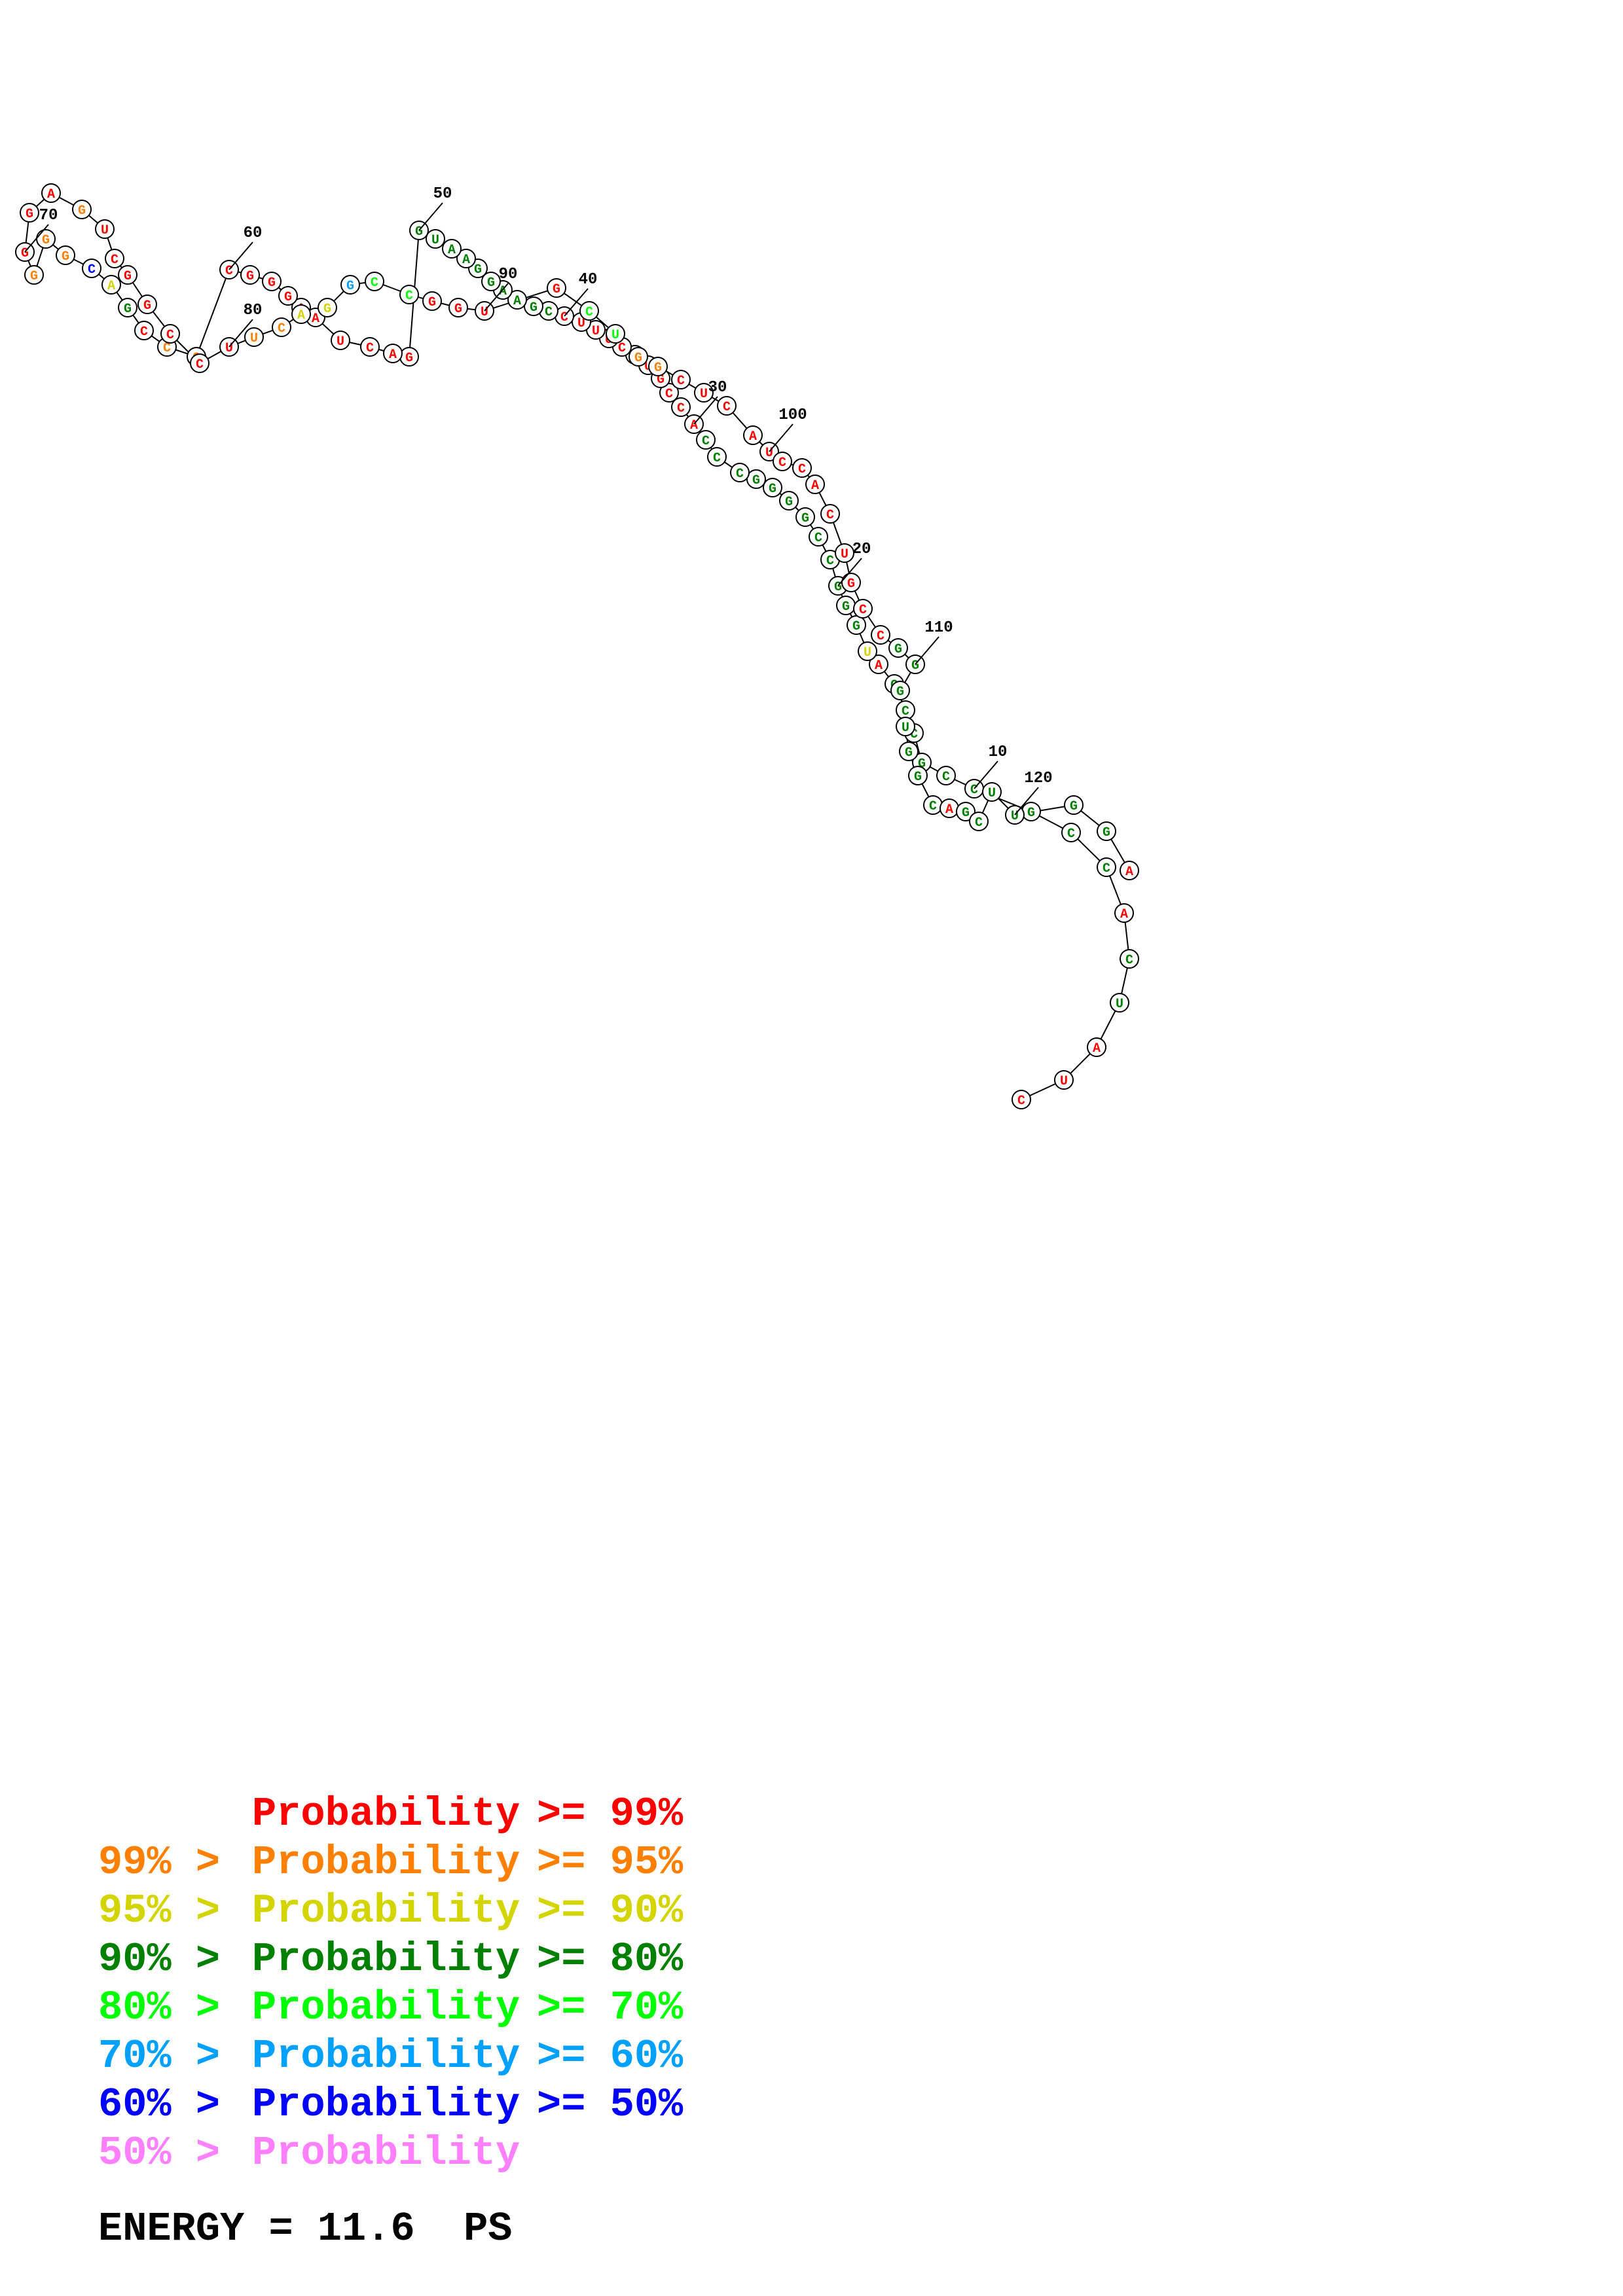  What do you see at coordinates (458, 307) in the screenshot?
I see `nucleotide-89: G` at bounding box center [458, 307].